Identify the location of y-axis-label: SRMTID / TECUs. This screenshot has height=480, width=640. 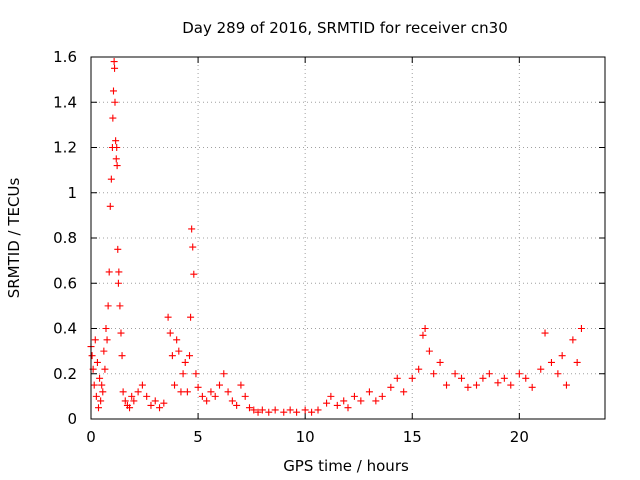
(14, 238).